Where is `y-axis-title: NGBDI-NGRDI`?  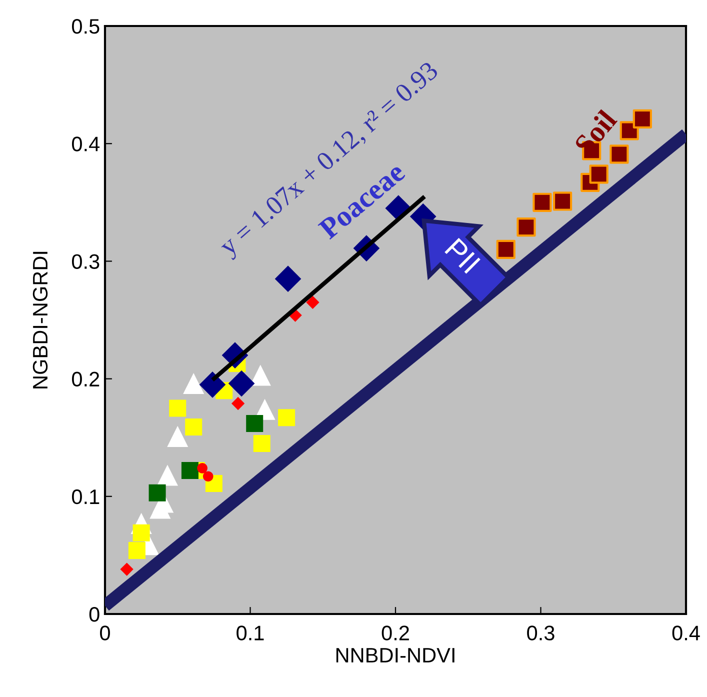
y-axis-title: NGBDI-NGRDI is located at coordinates (40, 320).